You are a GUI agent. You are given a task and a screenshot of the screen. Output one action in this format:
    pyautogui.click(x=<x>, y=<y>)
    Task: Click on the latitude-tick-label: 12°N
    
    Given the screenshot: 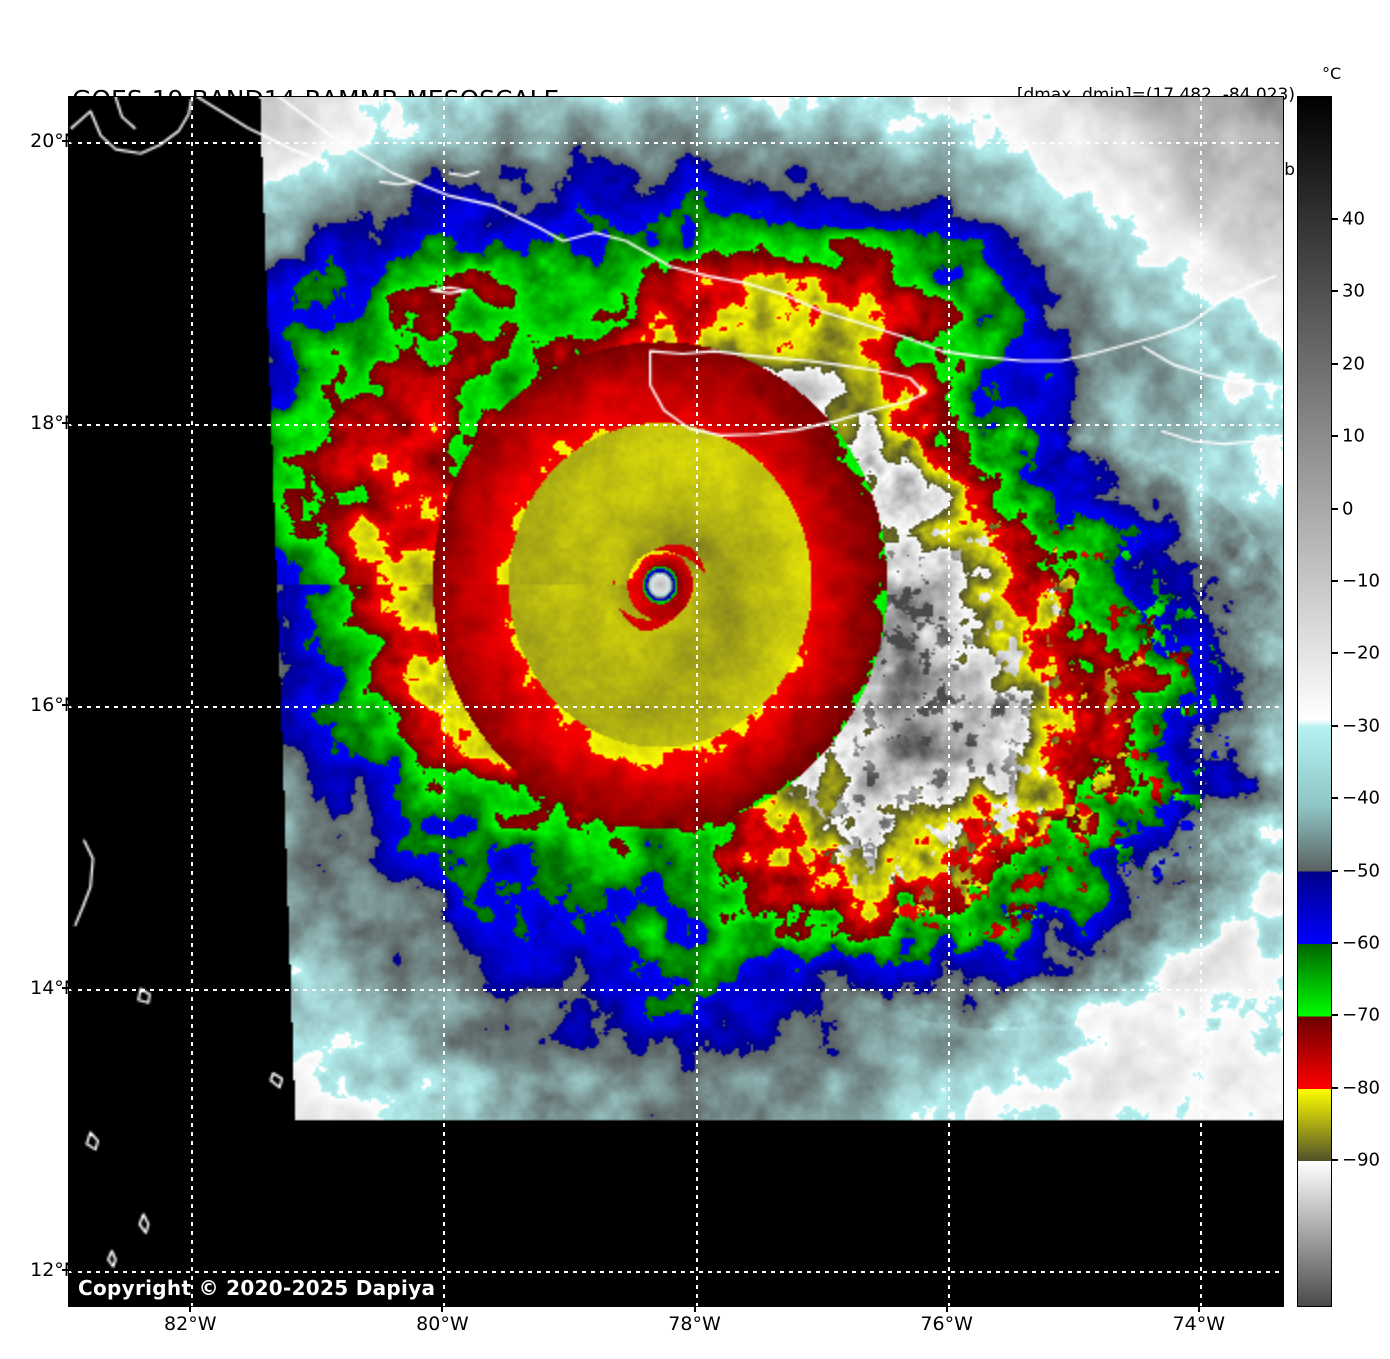 What is the action you would take?
    pyautogui.click(x=54, y=1269)
    